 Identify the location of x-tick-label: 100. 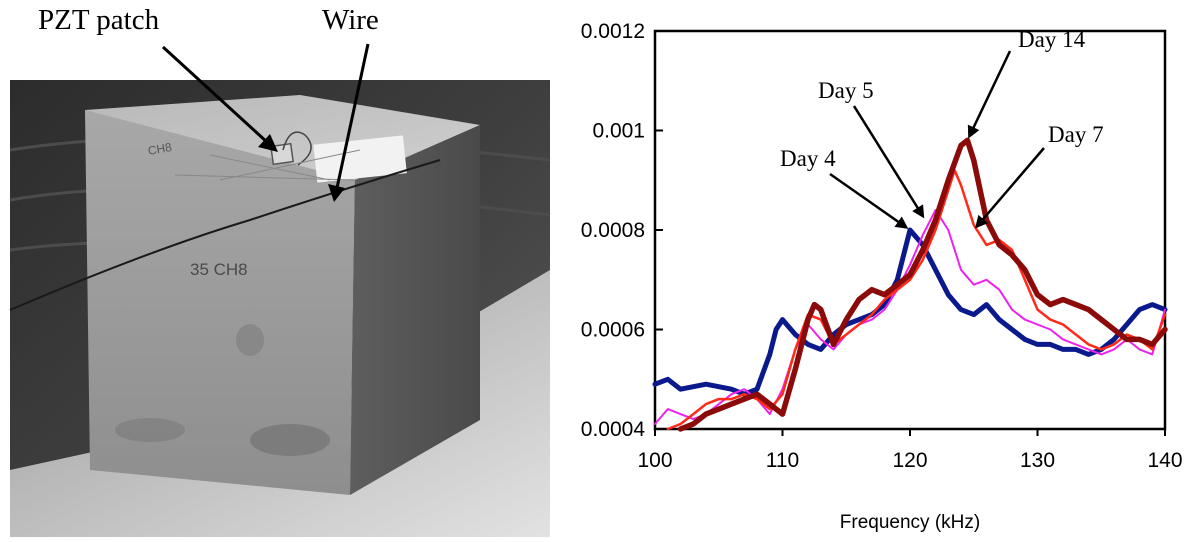
(654, 460).